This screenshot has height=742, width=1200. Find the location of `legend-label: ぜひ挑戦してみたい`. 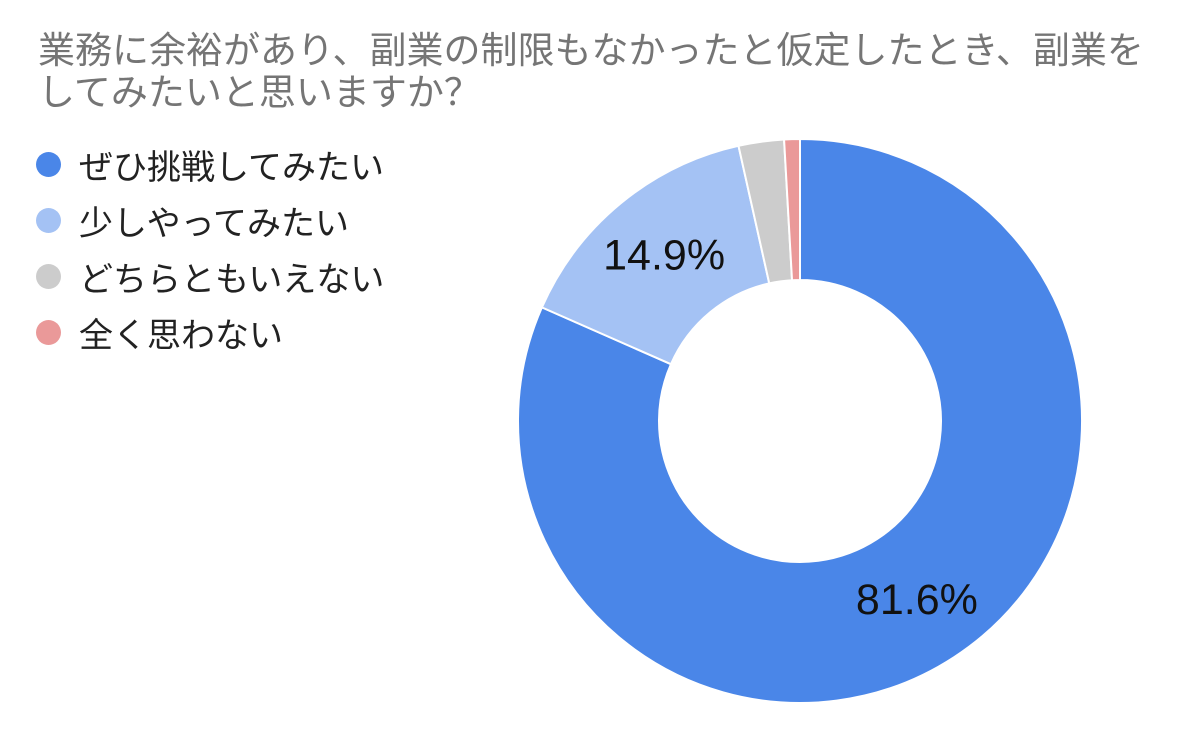

legend-label: ぜひ挑戦してみたい is located at coordinates (231, 167).